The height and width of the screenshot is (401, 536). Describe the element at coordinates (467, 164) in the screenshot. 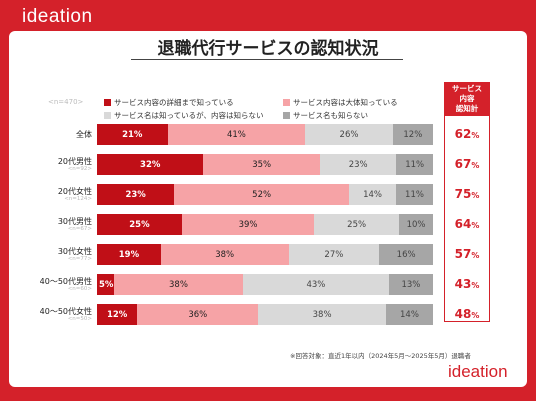

I see `awareness-total-value: 67%` at that location.